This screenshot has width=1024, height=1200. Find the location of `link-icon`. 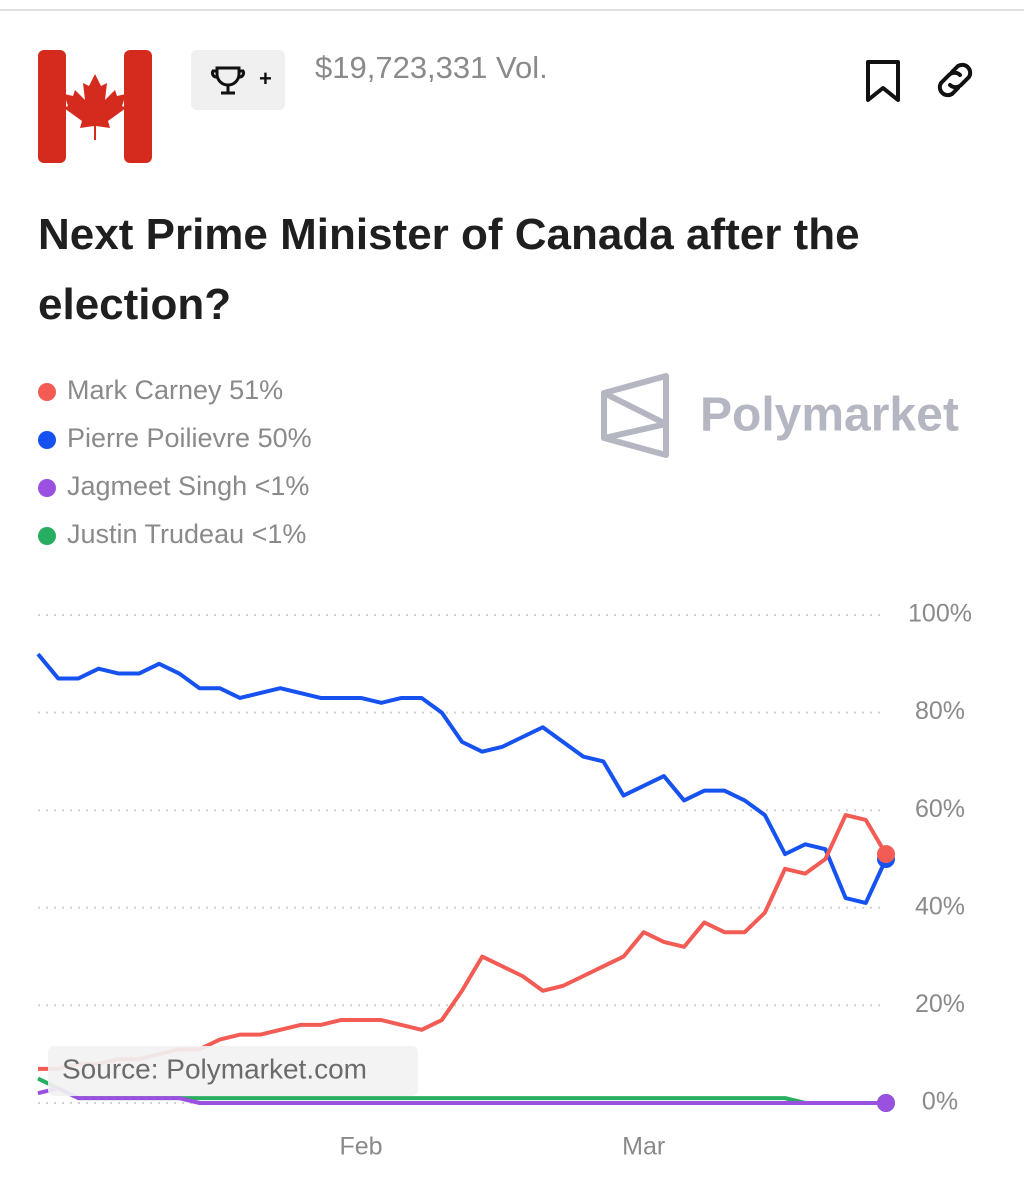

link-icon is located at coordinates (955, 80).